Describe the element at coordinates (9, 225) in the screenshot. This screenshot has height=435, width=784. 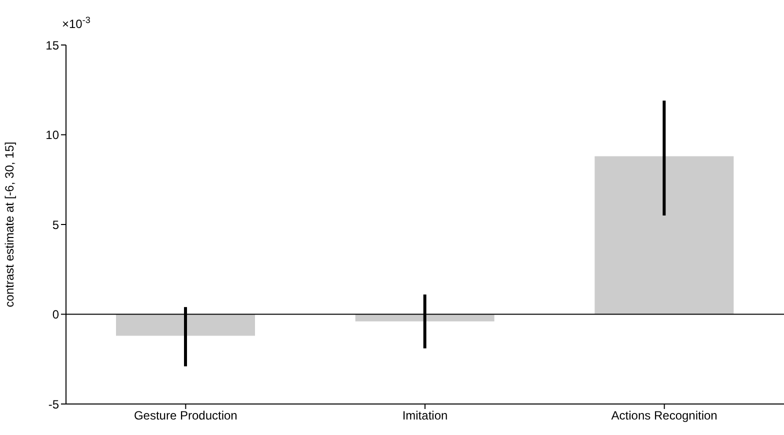
I see `y-axis-title: contrast estimate at [-6, 30, 15]` at that location.